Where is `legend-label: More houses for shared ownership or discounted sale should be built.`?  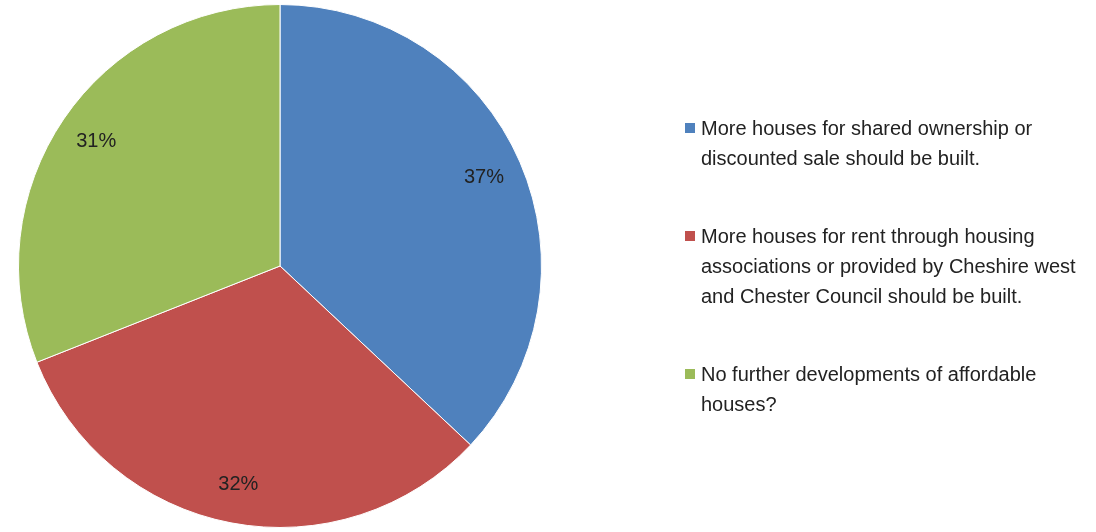
legend-label: More houses for shared ownership or discounted sale should be built. is located at coordinates (867, 143).